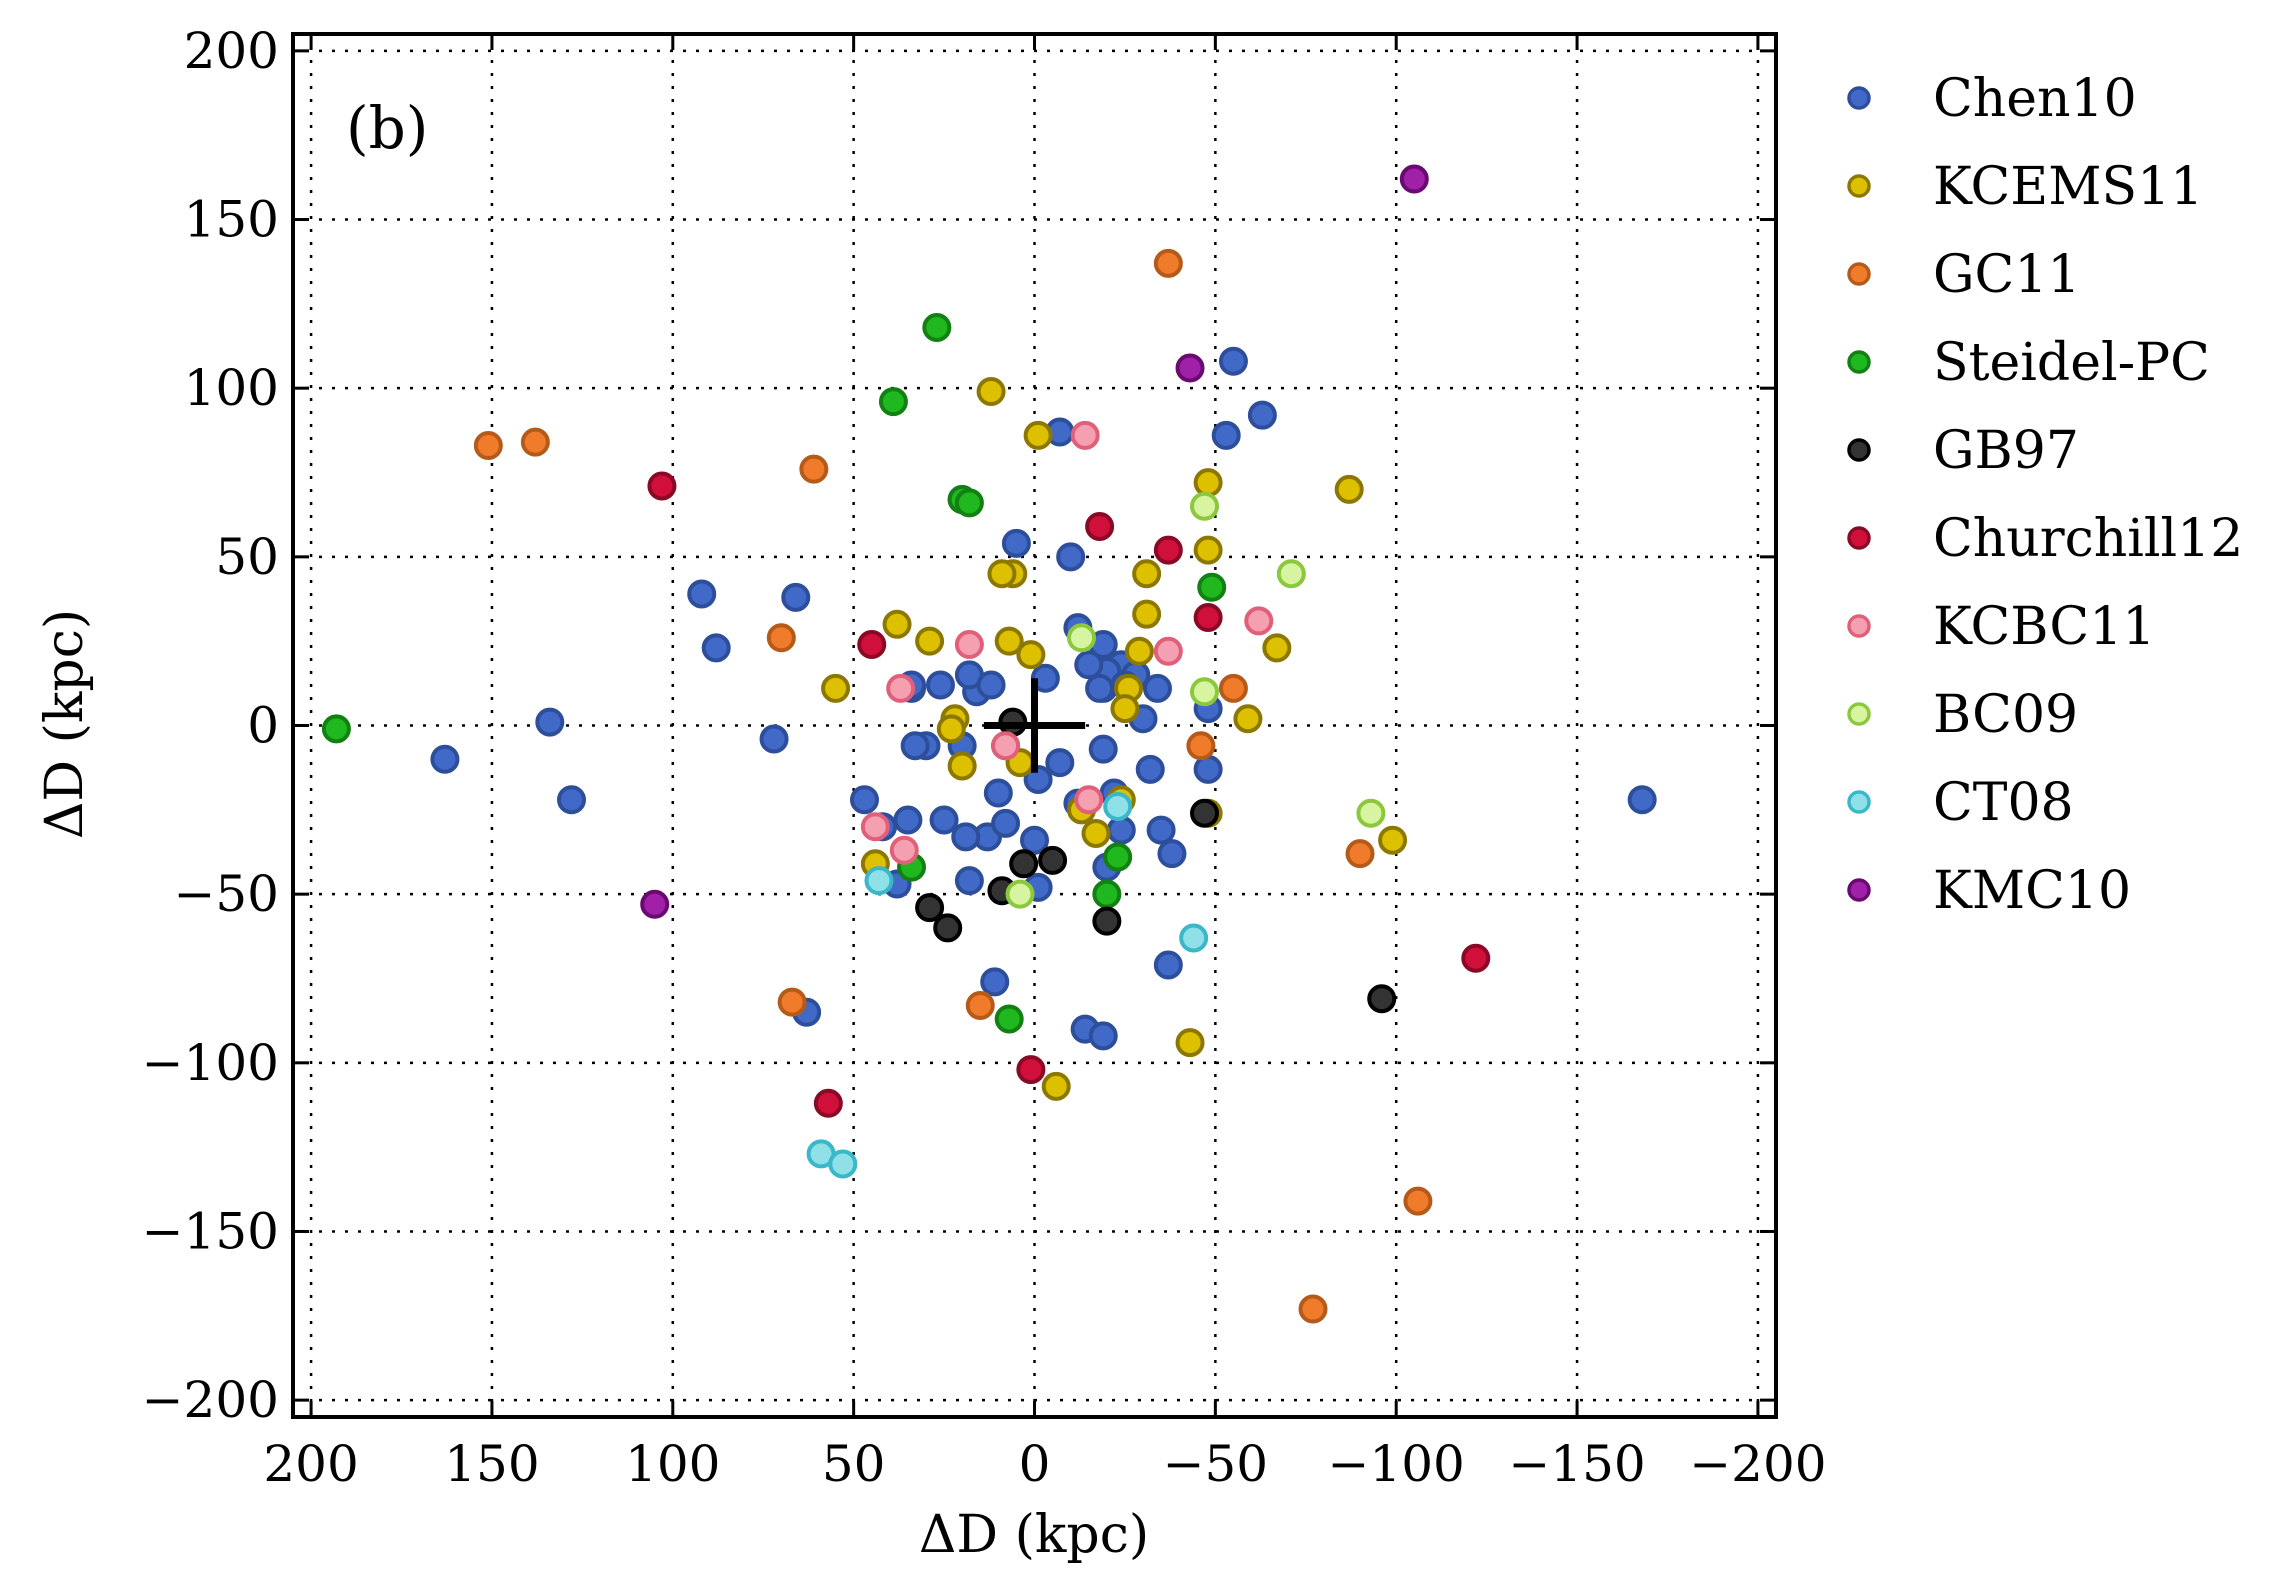  Describe the element at coordinates (491, 1464) in the screenshot. I see `x-tick-label: 150` at that location.